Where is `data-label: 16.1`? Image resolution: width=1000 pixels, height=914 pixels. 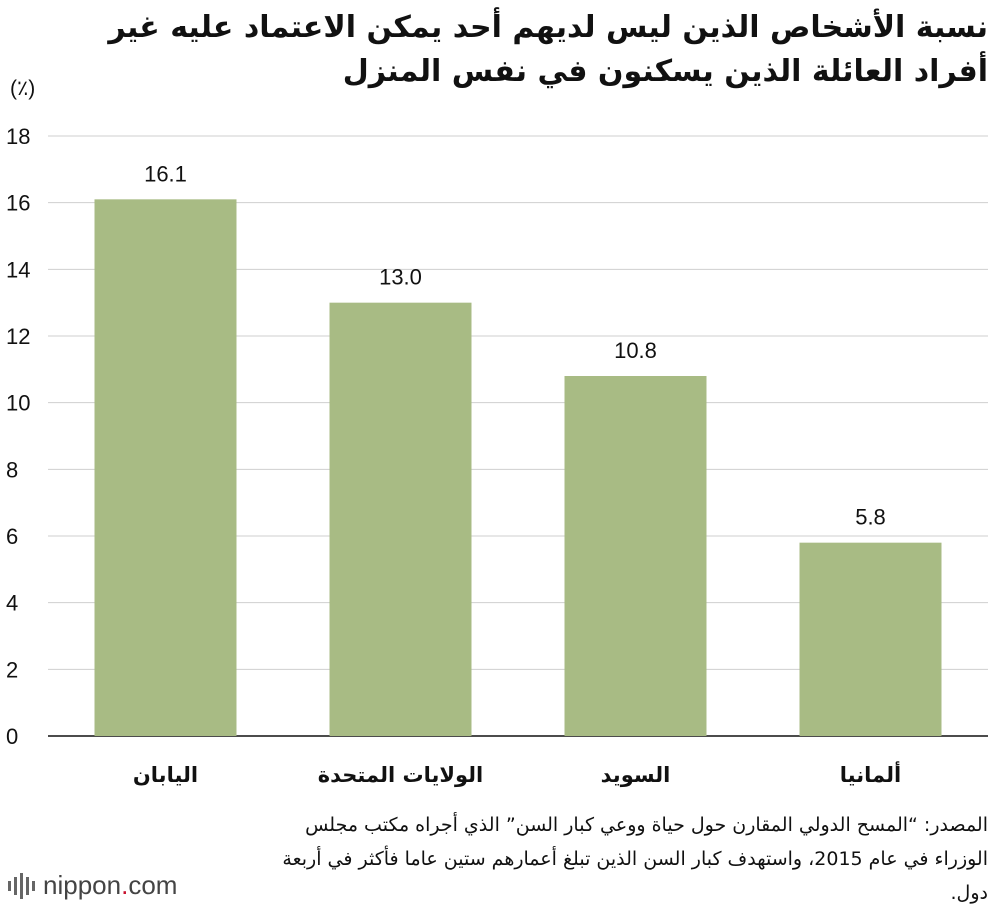
data-label: 16.1 is located at coordinates (165, 173).